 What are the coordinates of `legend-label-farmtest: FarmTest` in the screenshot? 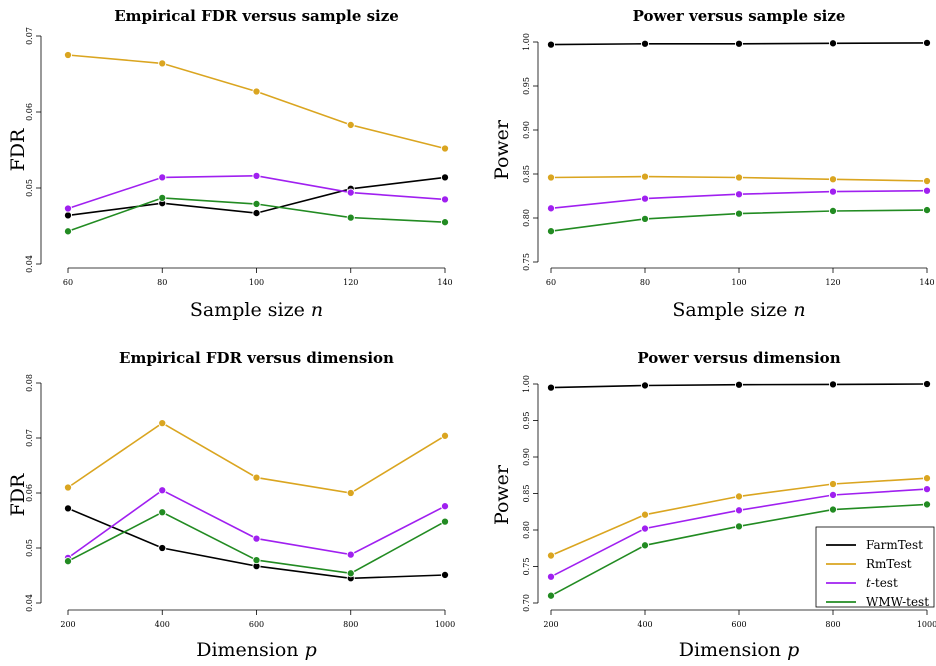 It's located at (894, 545).